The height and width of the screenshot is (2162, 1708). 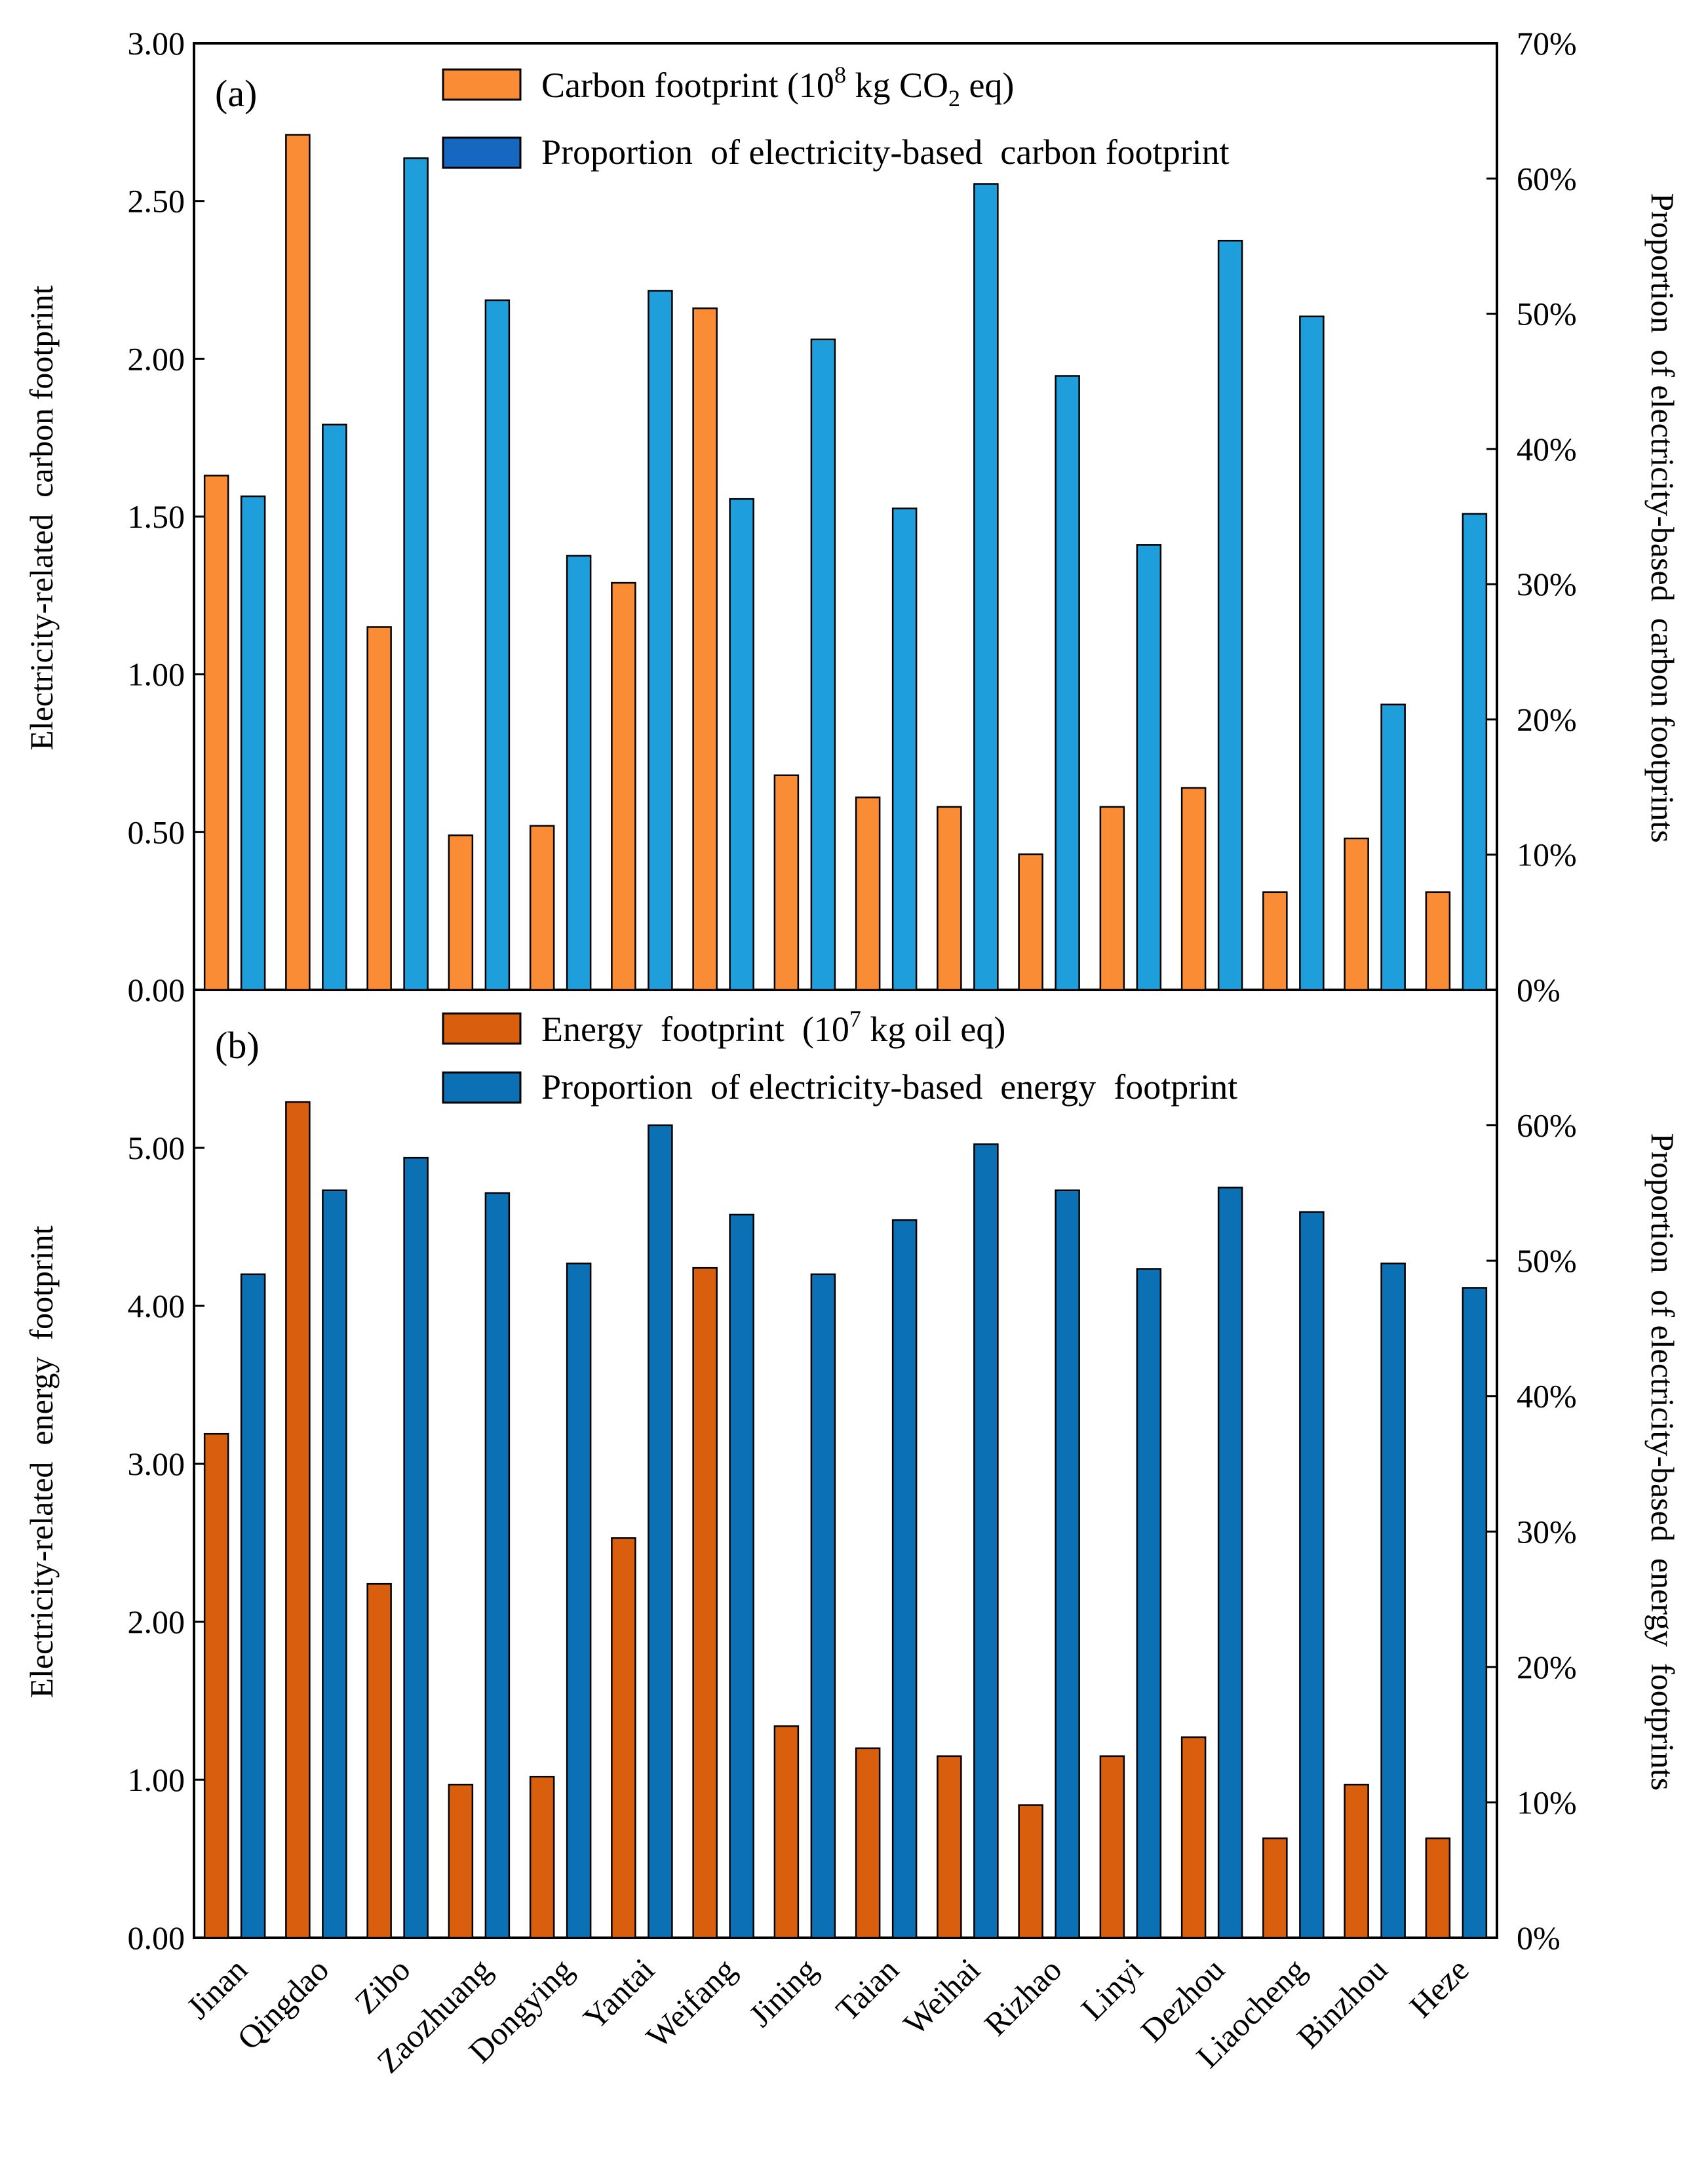 What do you see at coordinates (298, 1520) in the screenshot?
I see `bar-b-footprint-qingdao` at bounding box center [298, 1520].